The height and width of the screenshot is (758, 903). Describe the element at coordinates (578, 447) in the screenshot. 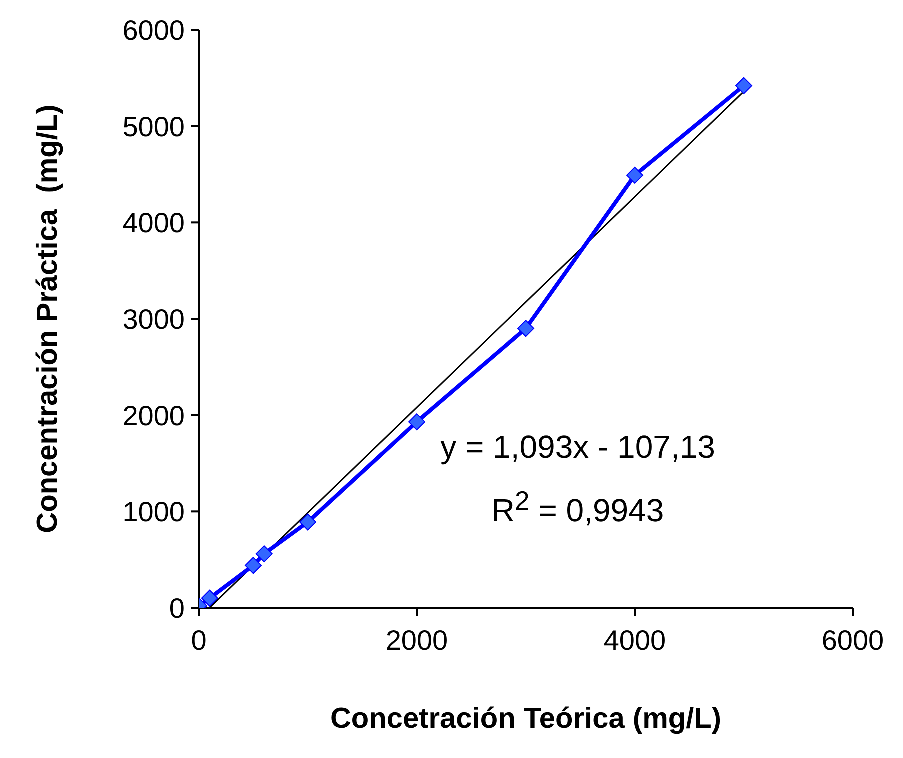

I see `annotation: y = 1,093x - 107,13` at that location.